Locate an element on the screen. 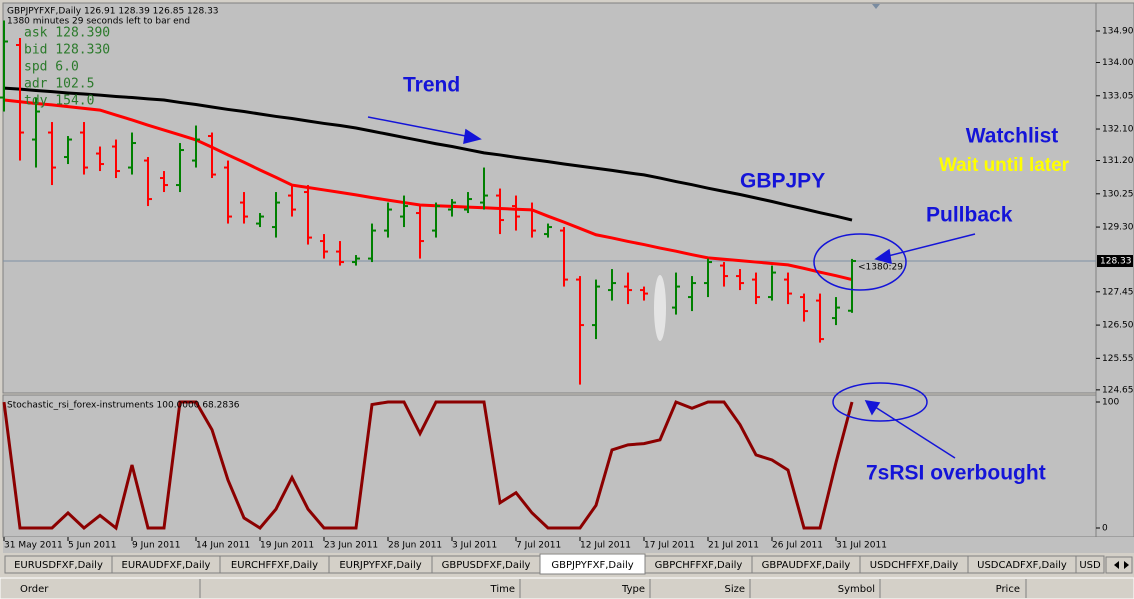 Image resolution: width=1134 pixels, height=599 pixels. tab-label: GBPCHFFXF,Daily is located at coordinates (699, 565).